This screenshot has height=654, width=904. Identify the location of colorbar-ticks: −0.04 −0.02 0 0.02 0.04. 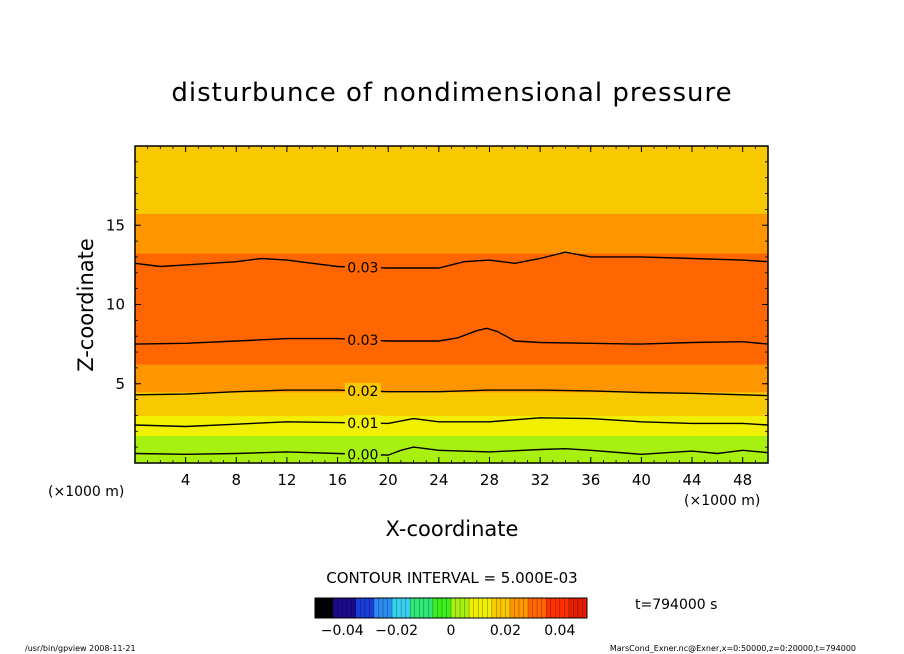
(448, 631).